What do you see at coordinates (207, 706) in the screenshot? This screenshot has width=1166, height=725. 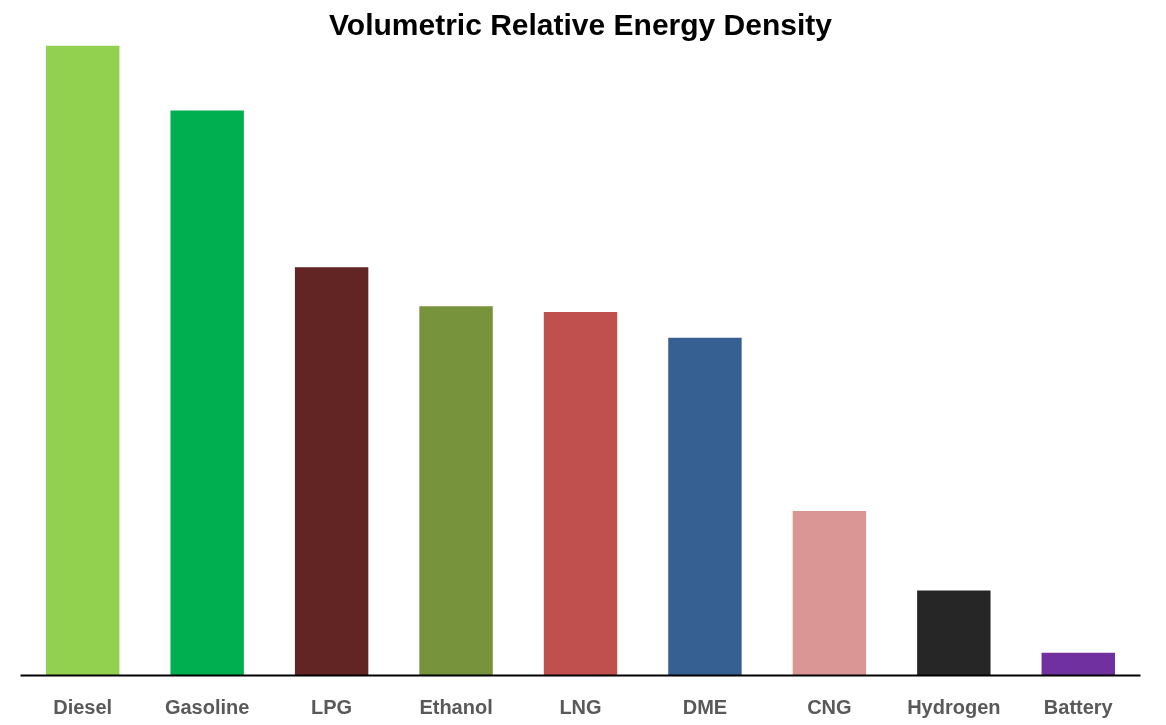 I see `x-tick-label: Gasoline` at bounding box center [207, 706].